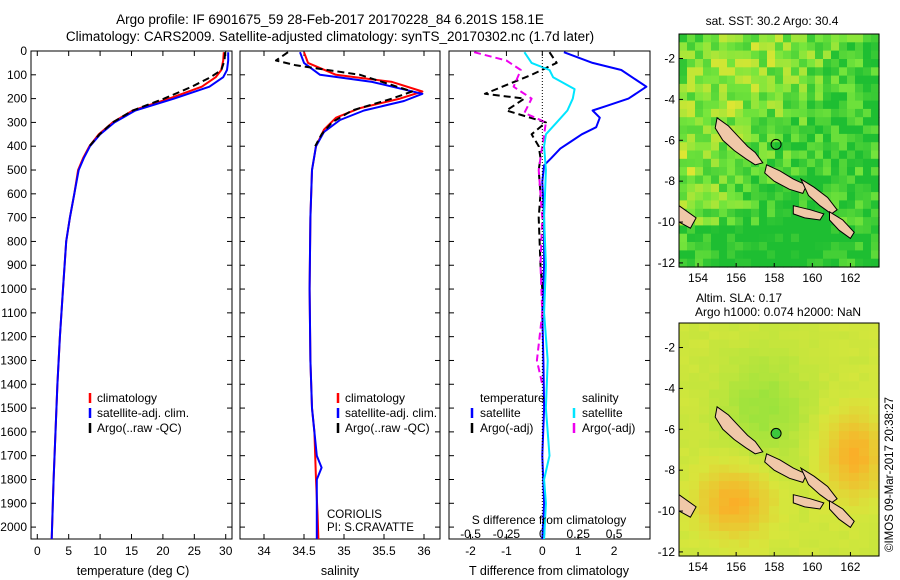  I want to click on depth-tick-label: 800, so click(17, 241).